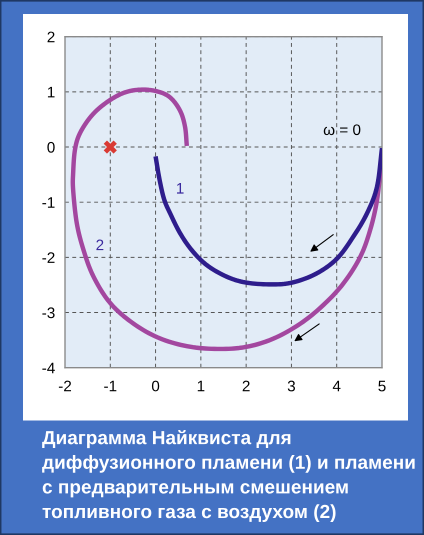  What do you see at coordinates (110, 386) in the screenshot?
I see `x-tick-label: -1` at bounding box center [110, 386].